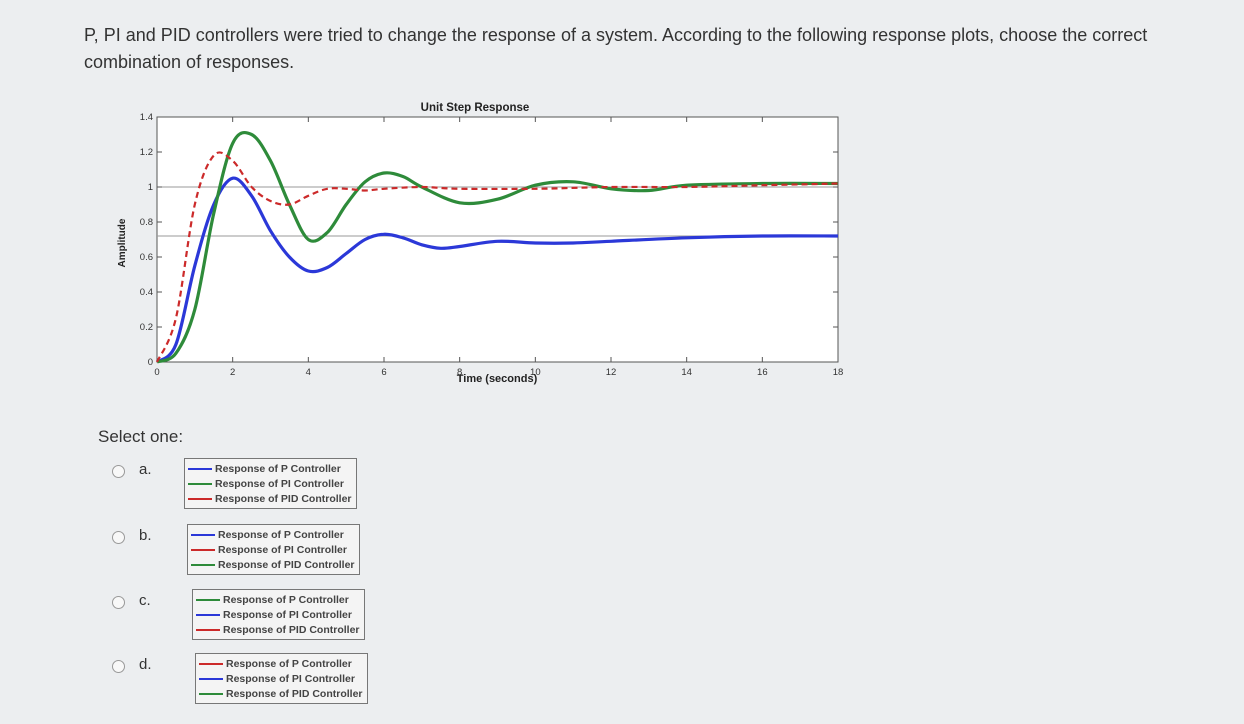 The width and height of the screenshot is (1244, 724). I want to click on x-tick-label: 2, so click(232, 372).